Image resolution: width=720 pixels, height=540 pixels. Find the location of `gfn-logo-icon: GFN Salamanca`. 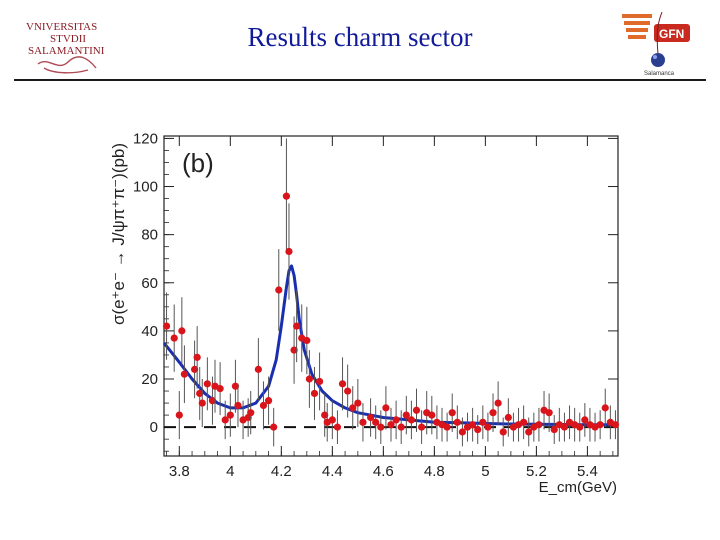

gfn-logo-icon: GFN Salamanca is located at coordinates (656, 44).